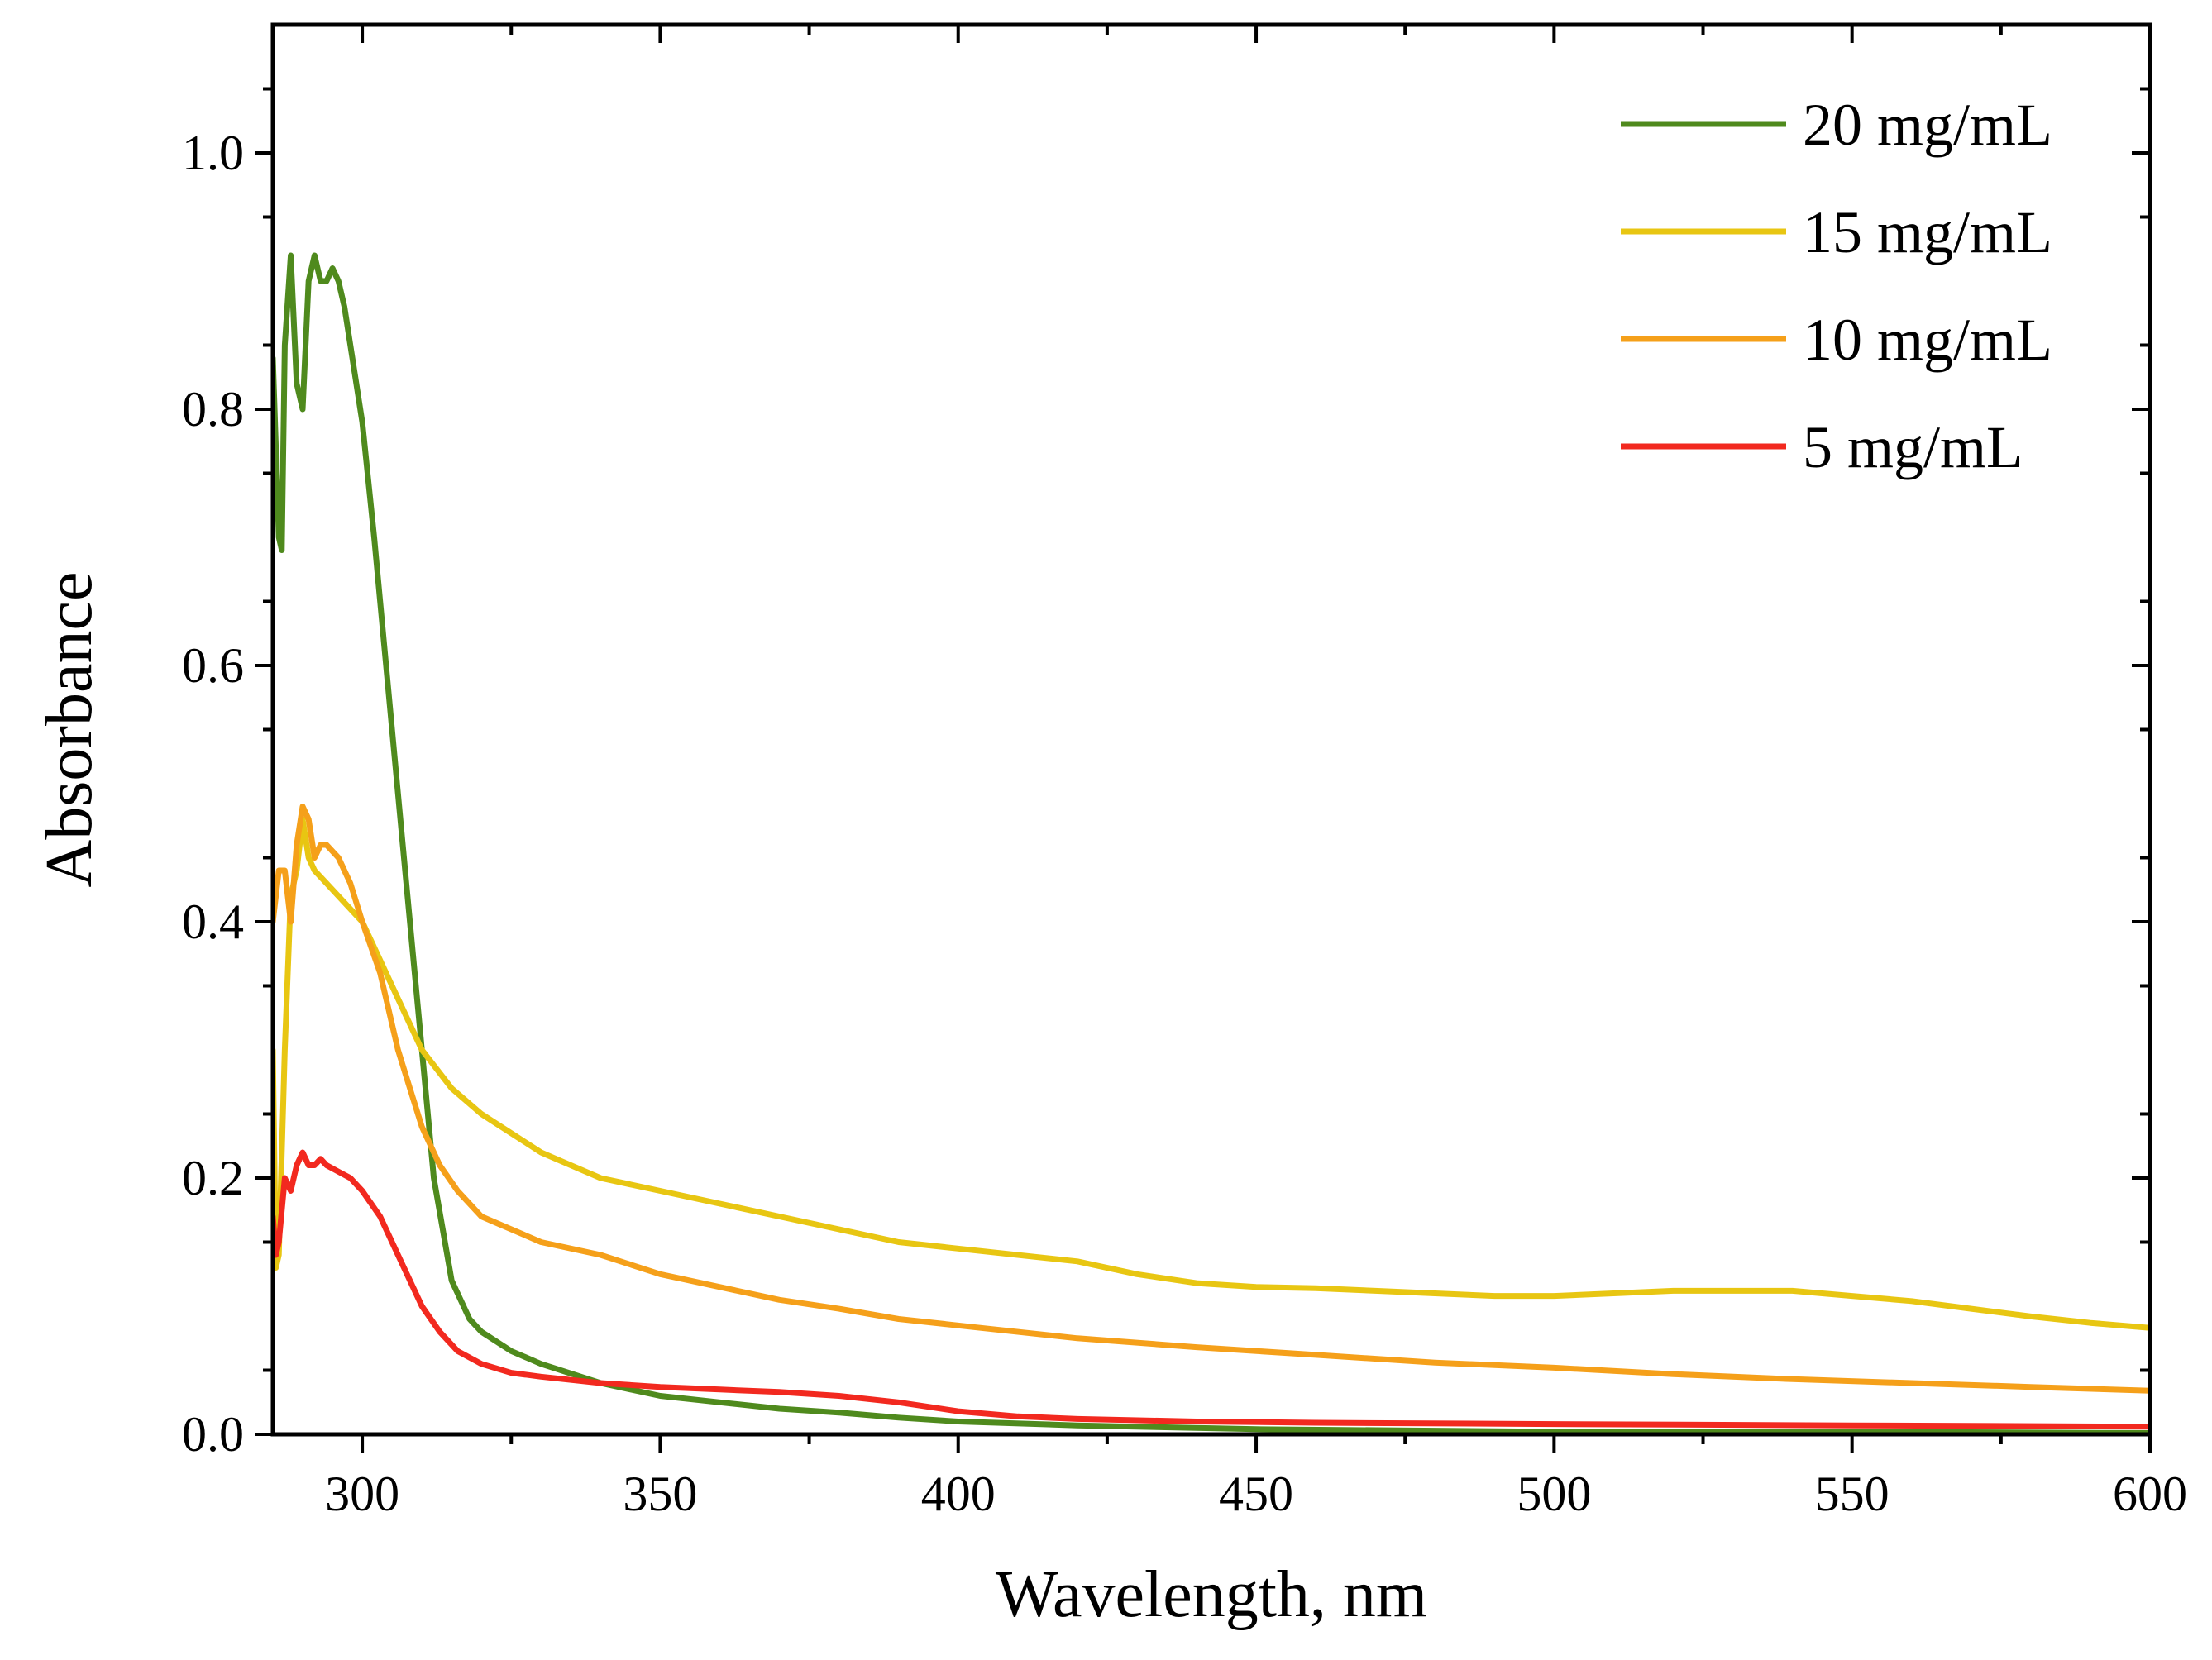  Describe the element at coordinates (1212, 1594) in the screenshot. I see `x-axis-title: Wavelength, nm` at that location.